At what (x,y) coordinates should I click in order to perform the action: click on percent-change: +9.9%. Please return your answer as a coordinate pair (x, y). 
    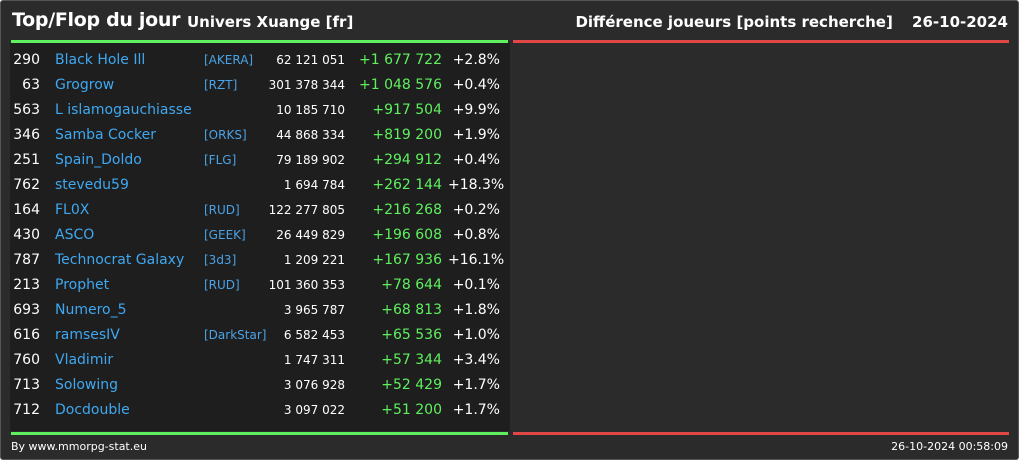
    Looking at the image, I should click on (476, 110).